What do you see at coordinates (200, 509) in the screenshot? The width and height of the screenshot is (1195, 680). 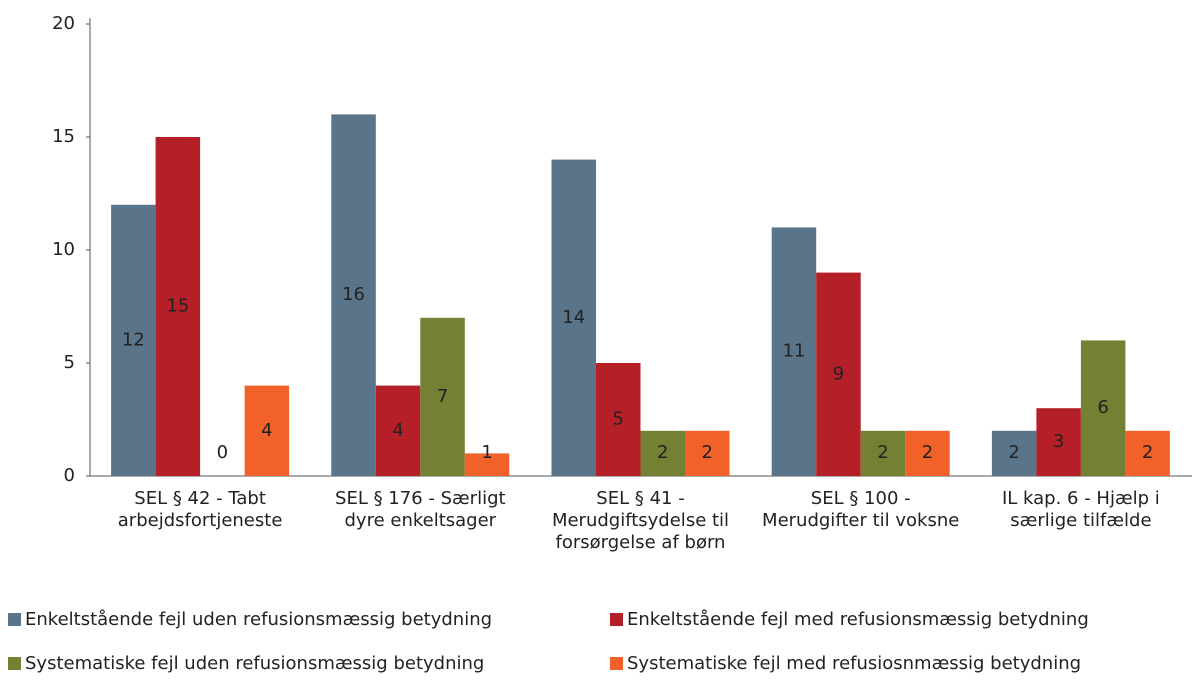 I see `x-tick-label: SEL § 42 - Tabt arbejdsfortjeneste` at bounding box center [200, 509].